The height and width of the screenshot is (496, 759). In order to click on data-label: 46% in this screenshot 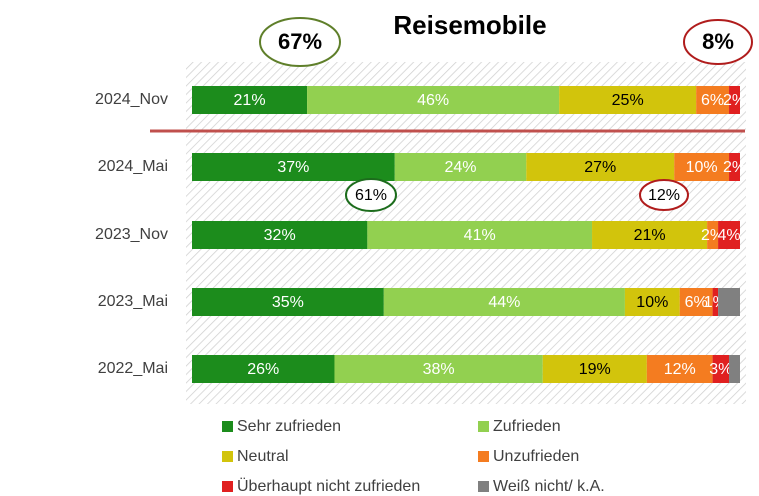, I will do `click(433, 100)`.